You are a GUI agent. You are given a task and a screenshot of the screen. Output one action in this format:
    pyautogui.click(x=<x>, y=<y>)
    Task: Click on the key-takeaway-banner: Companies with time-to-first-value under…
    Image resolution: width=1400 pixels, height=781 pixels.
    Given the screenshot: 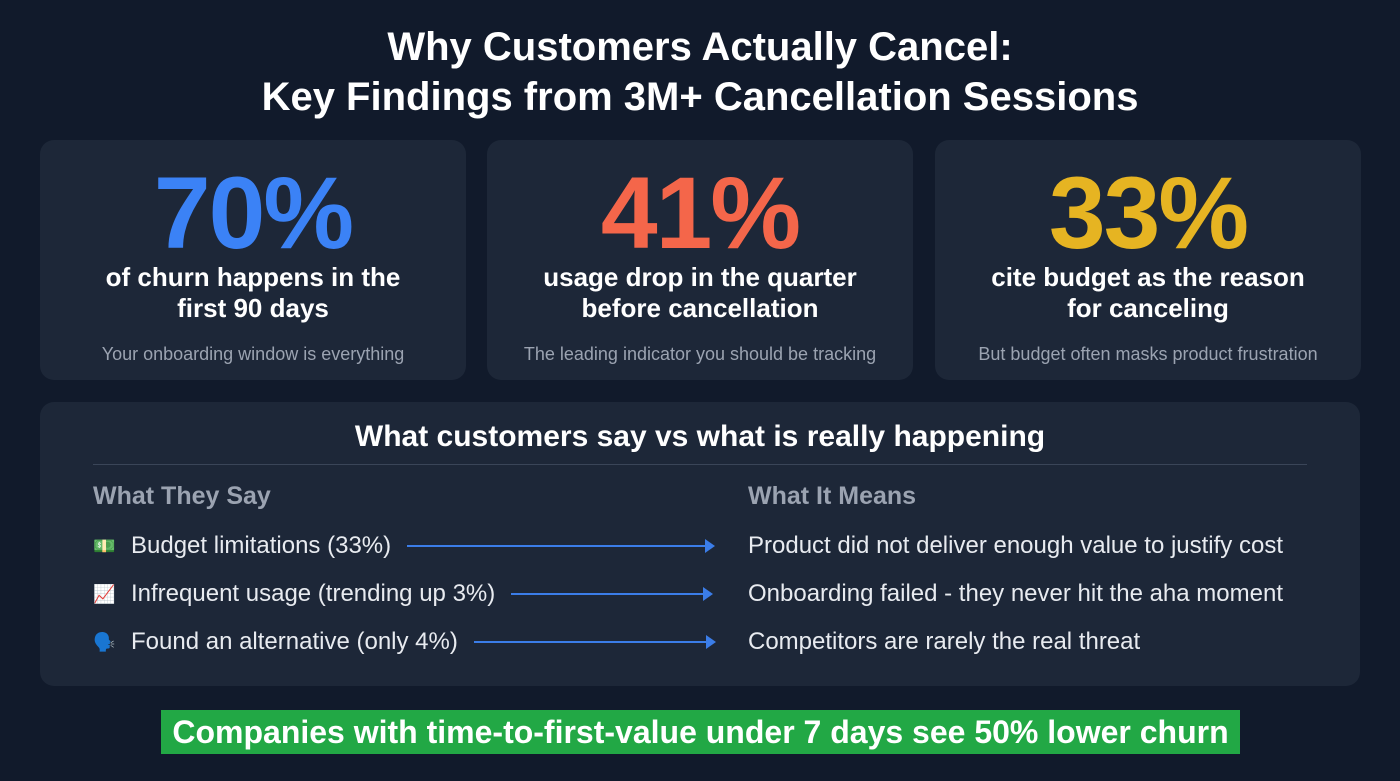 What is the action you would take?
    pyautogui.click(x=700, y=732)
    